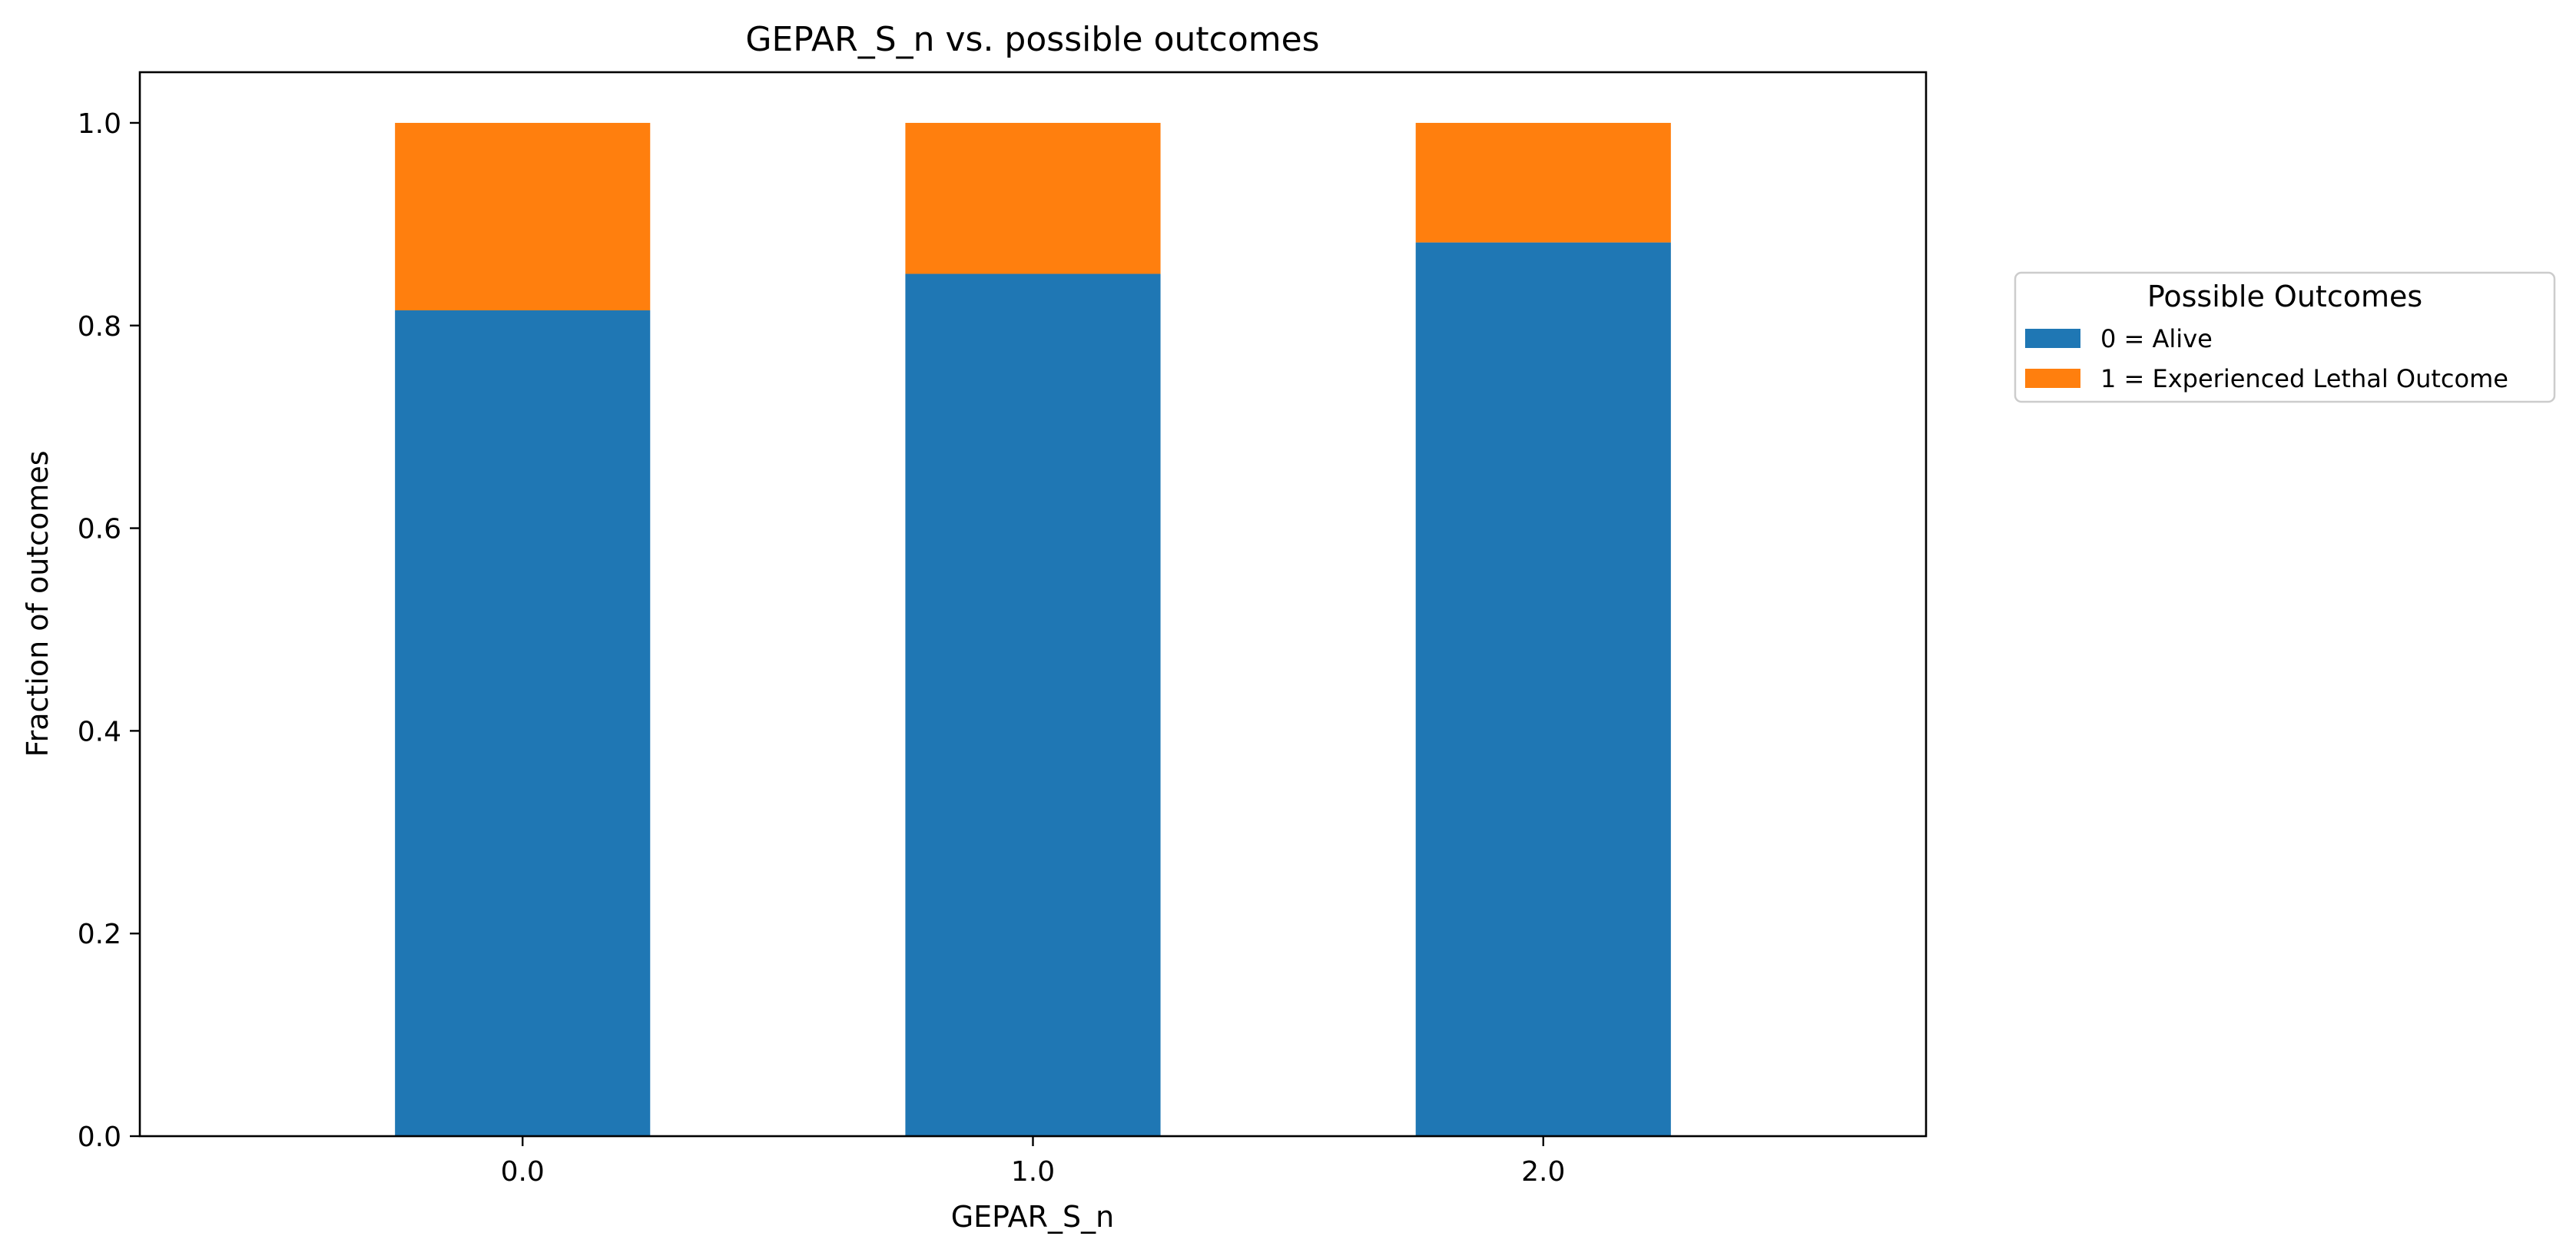 The image size is (2576, 1256). What do you see at coordinates (99, 124) in the screenshot?
I see `y-tick-label: 1.0` at bounding box center [99, 124].